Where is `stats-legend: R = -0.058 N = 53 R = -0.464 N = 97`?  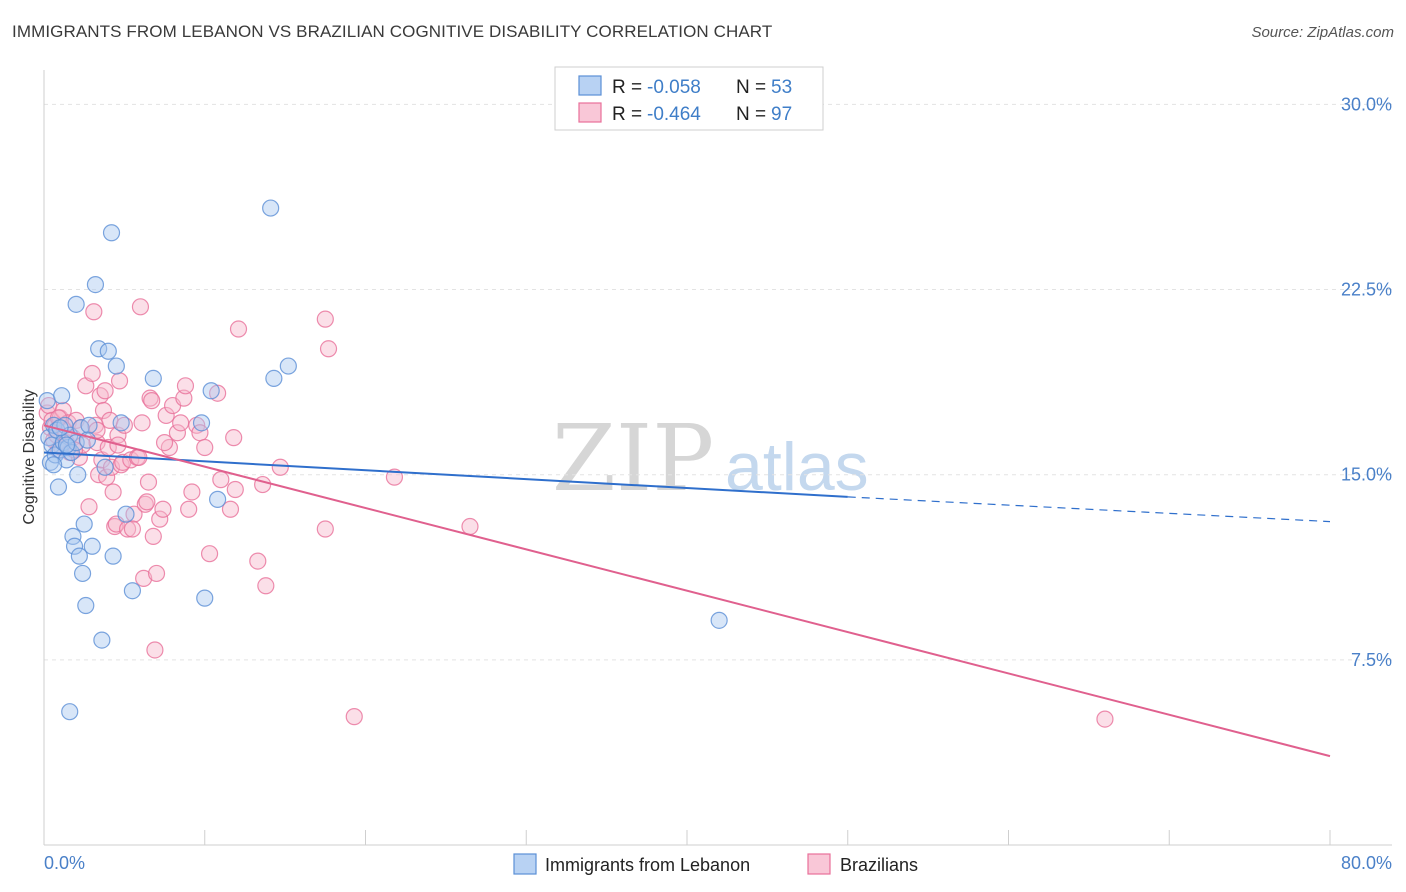
stats-legend: R = -0.058 N = 53 R = -0.464 N = 97 is located at coordinates (689, 98).